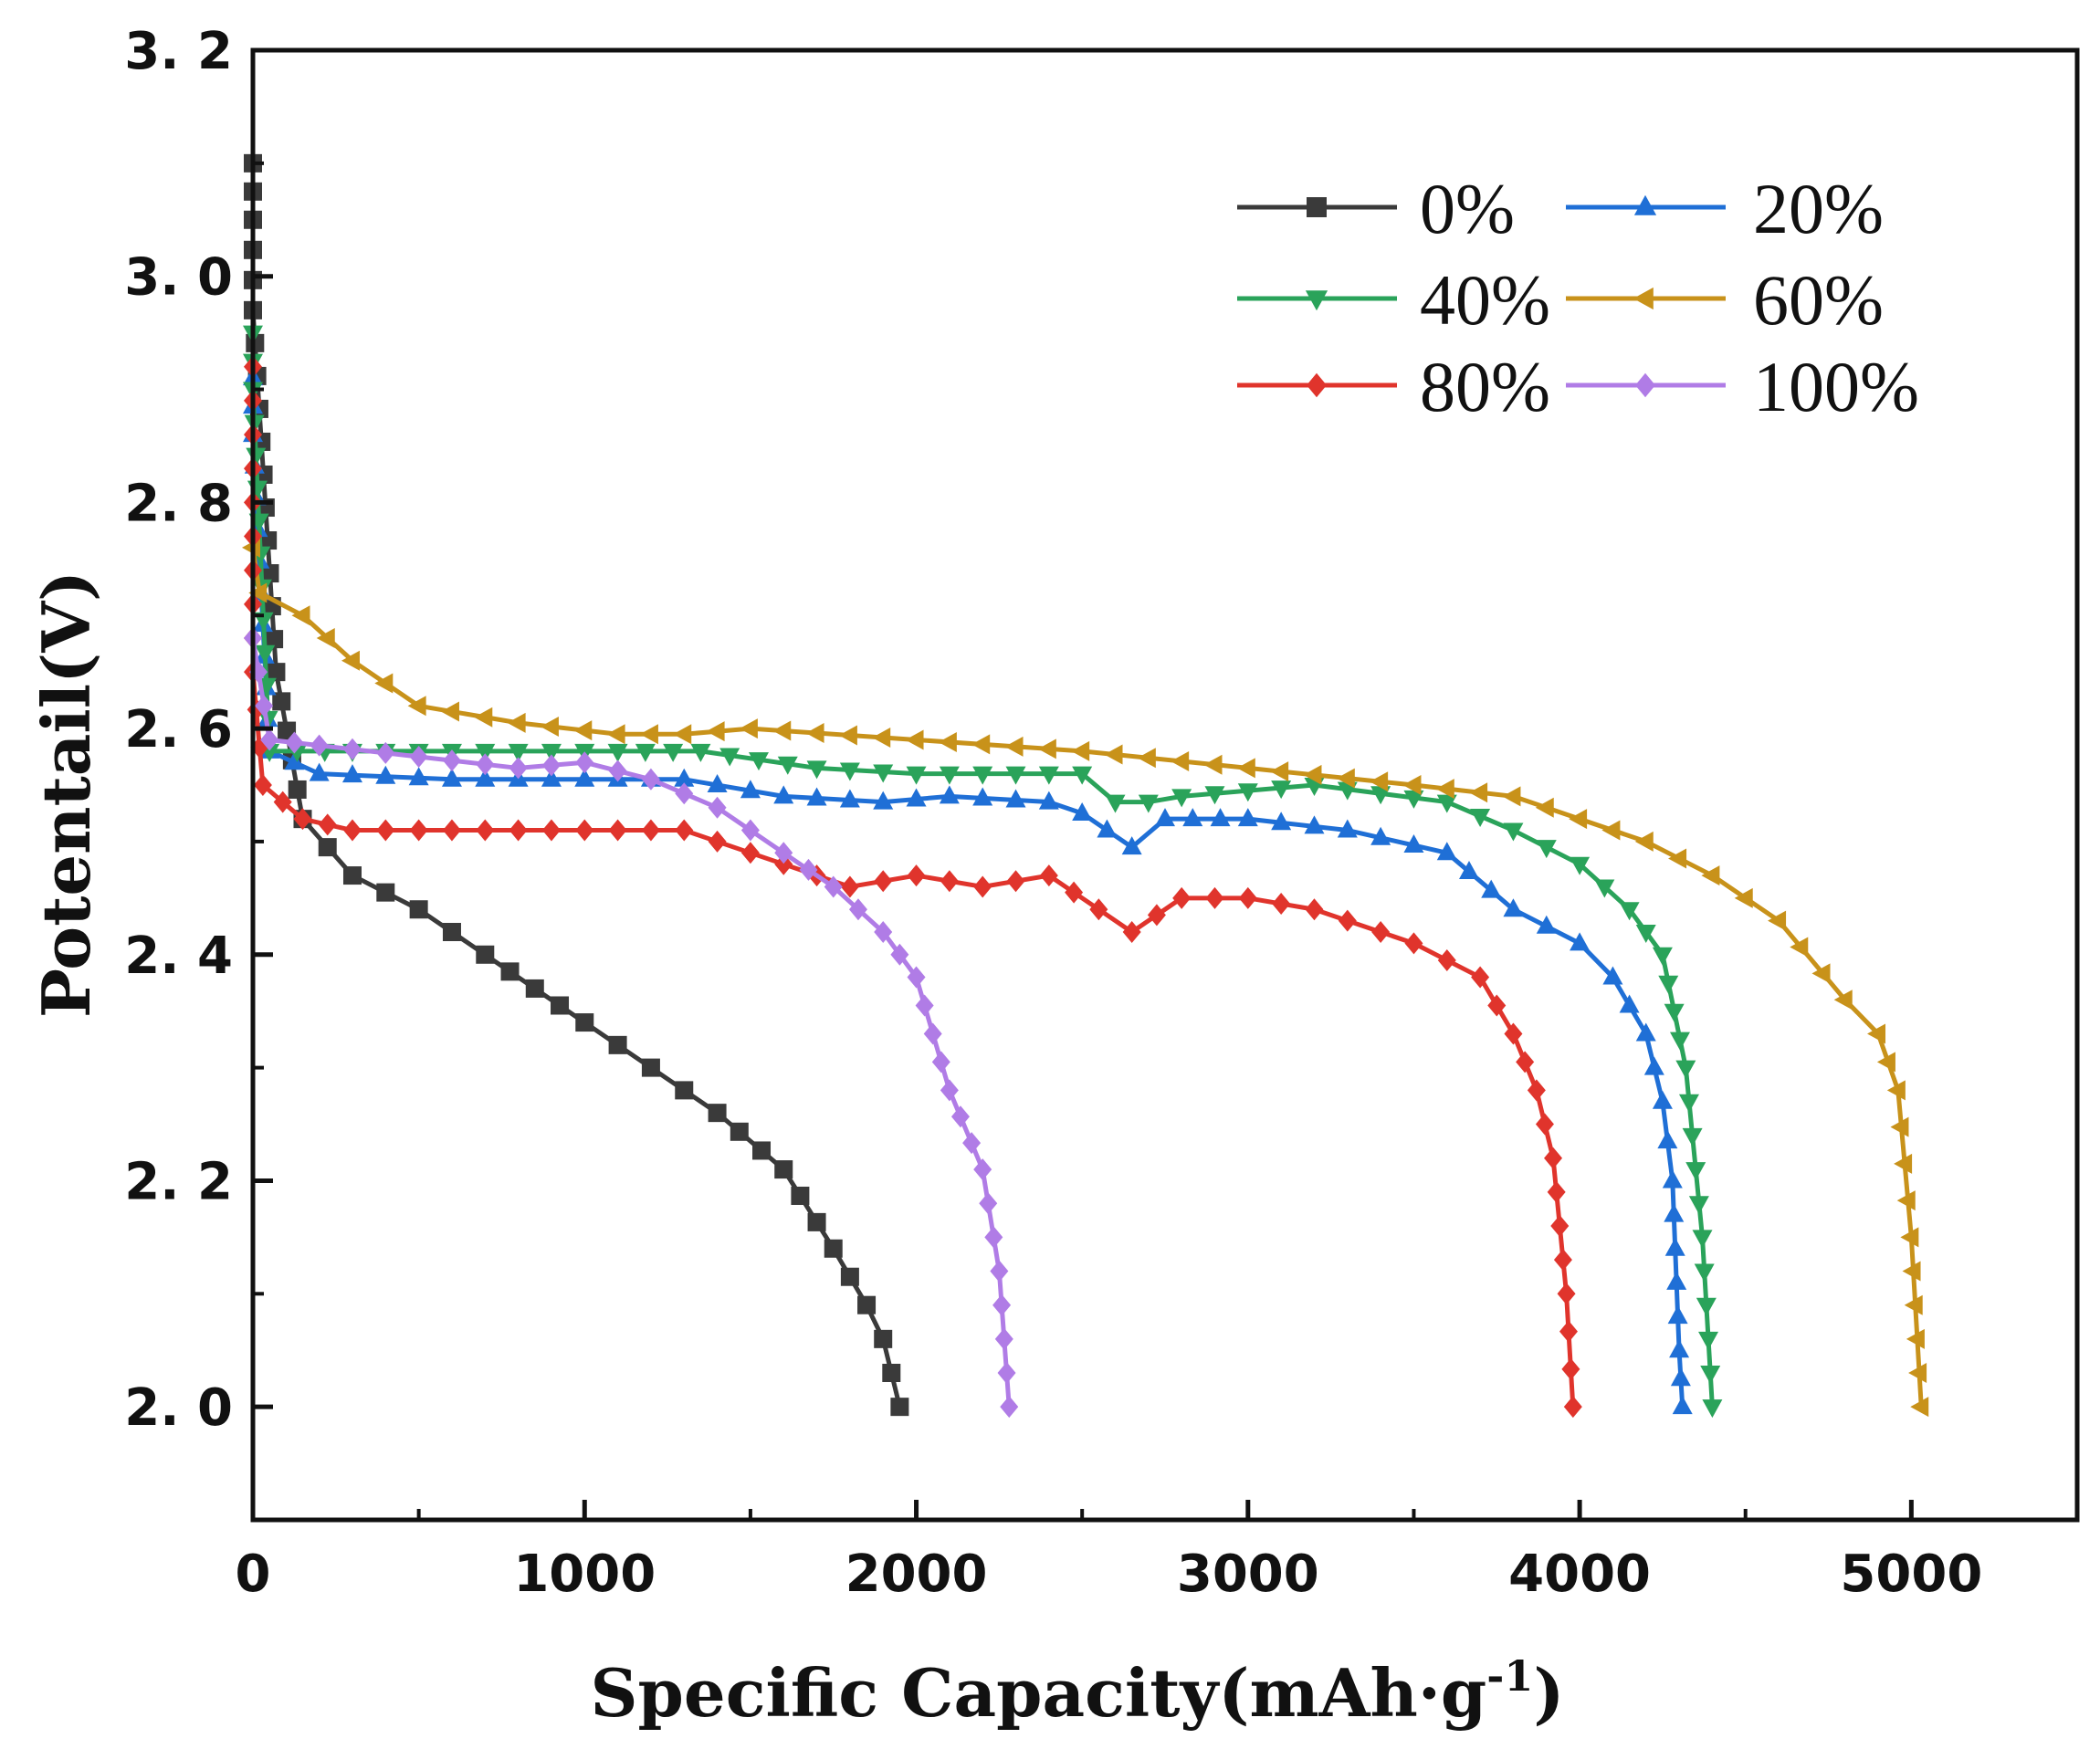  Describe the element at coordinates (584, 1574) in the screenshot. I see `x-tick-label: 1000` at that location.